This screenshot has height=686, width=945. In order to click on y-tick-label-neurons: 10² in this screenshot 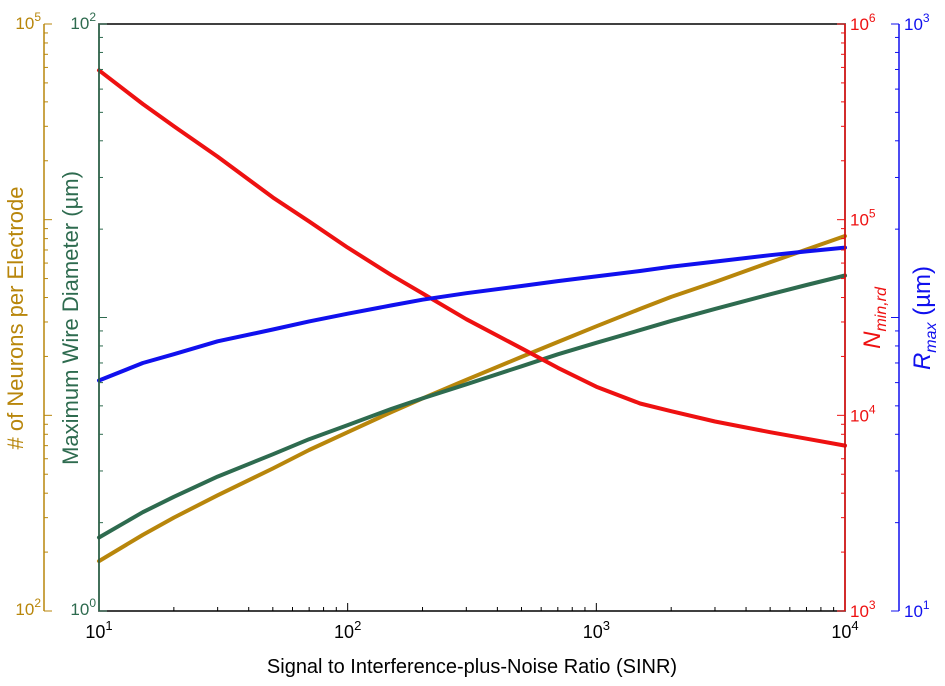, I will do `click(28, 607)`.